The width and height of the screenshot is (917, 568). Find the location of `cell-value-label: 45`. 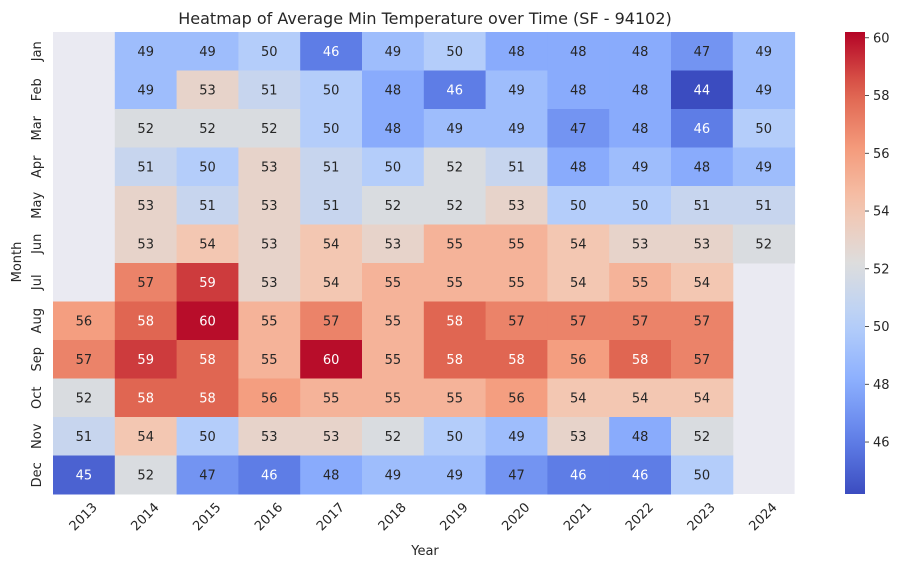

cell-value-label: 45 is located at coordinates (84, 475).